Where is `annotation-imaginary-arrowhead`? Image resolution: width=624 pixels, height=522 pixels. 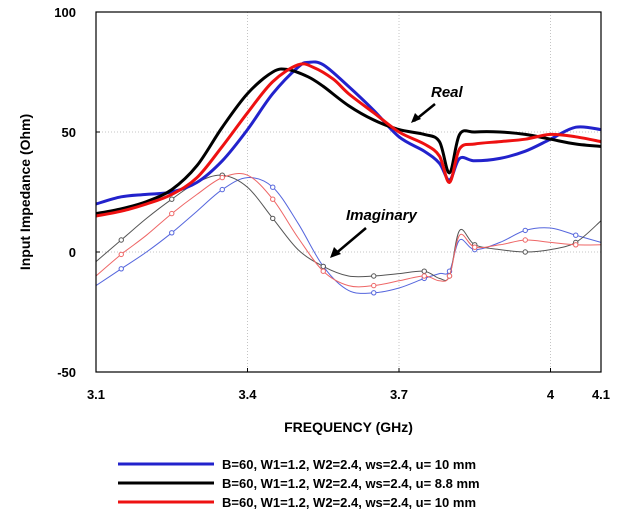
annotation-imaginary-arrowhead is located at coordinates (335, 252).